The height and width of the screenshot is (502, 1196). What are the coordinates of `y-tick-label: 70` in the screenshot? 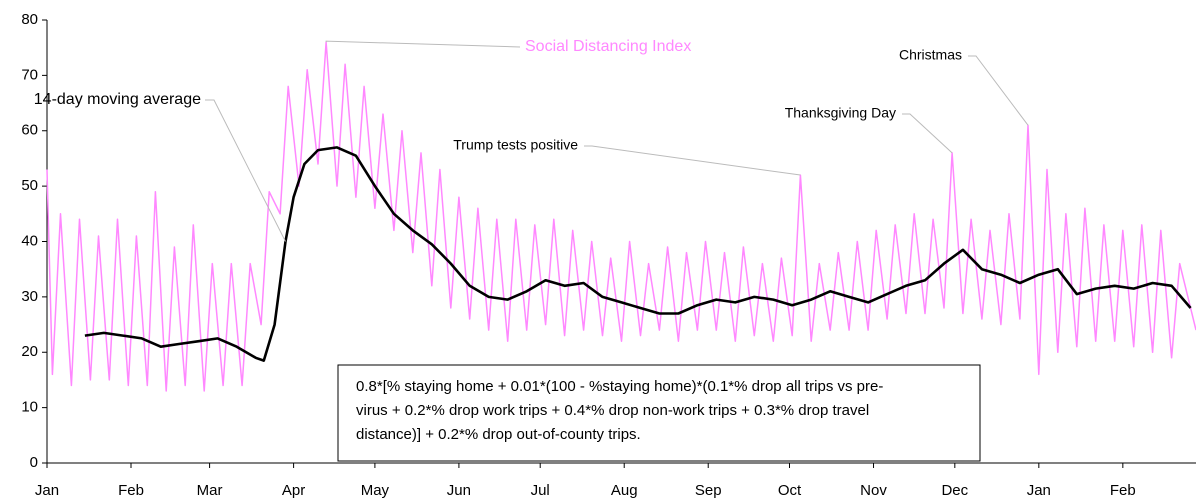 It's located at (29, 74).